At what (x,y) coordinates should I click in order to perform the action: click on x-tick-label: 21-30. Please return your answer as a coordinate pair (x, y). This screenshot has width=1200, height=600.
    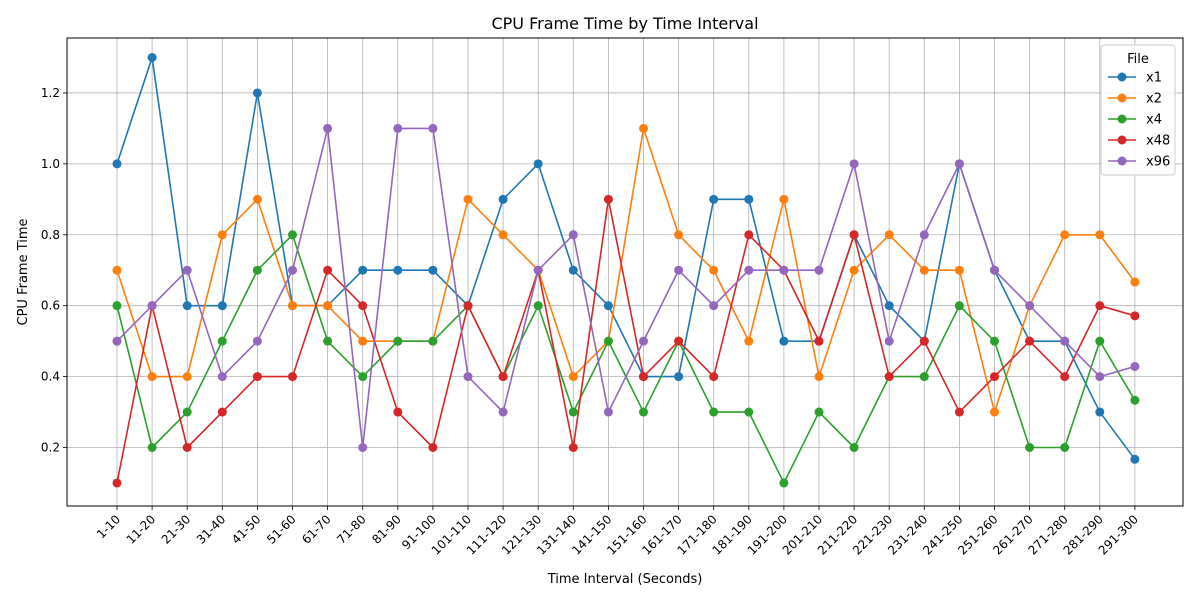
    Looking at the image, I should click on (176, 529).